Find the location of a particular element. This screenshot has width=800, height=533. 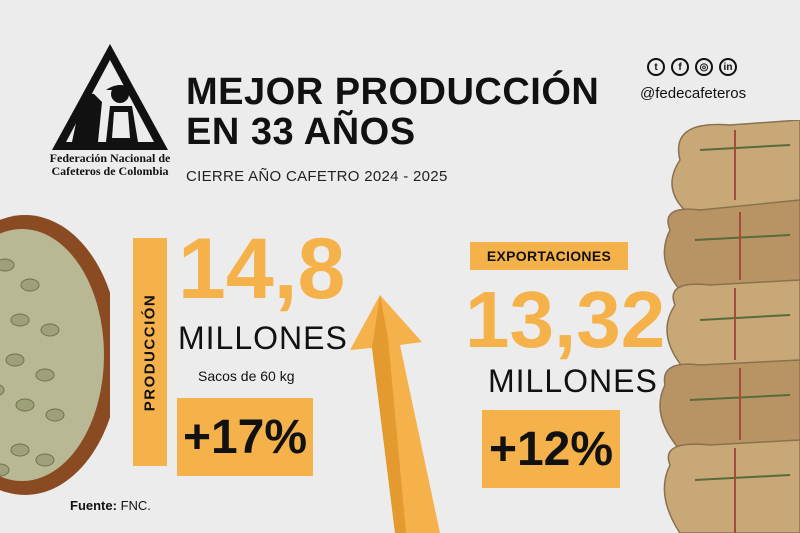

exports-label: EXPORTACIONES is located at coordinates (549, 256).